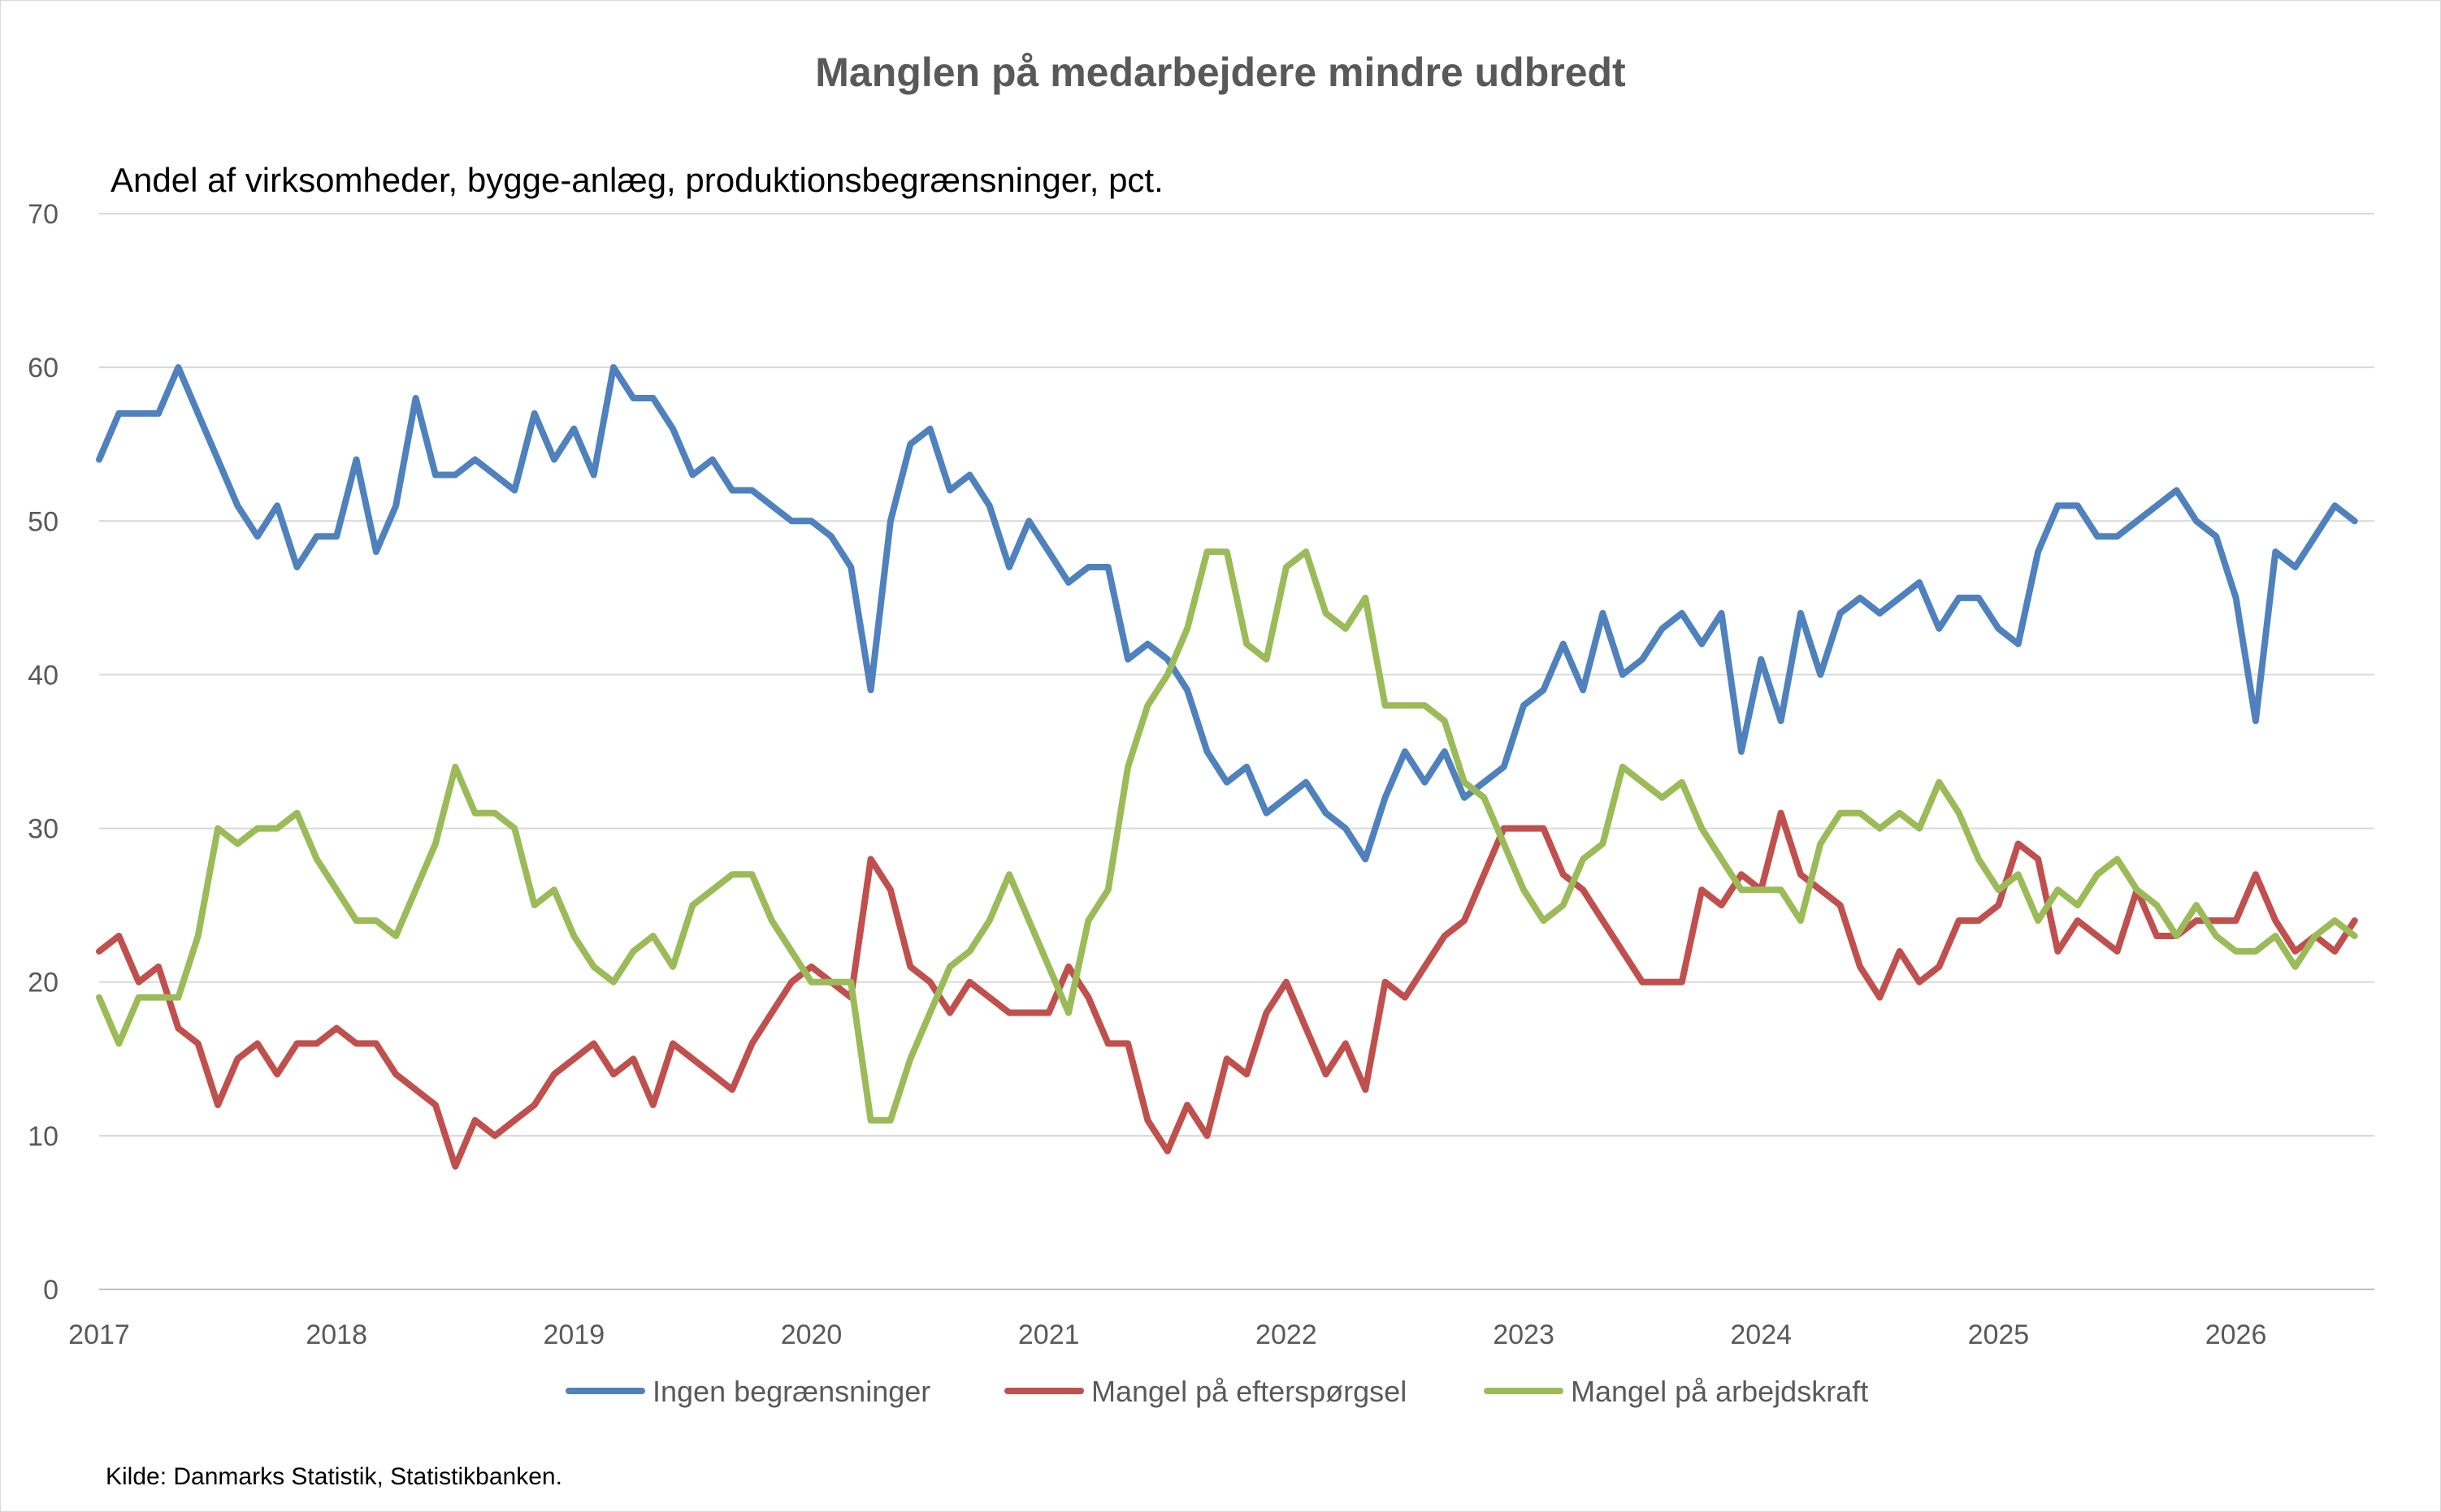 This screenshot has width=2441, height=1512. Describe the element at coordinates (43, 215) in the screenshot. I see `y-tick-label: 70` at that location.